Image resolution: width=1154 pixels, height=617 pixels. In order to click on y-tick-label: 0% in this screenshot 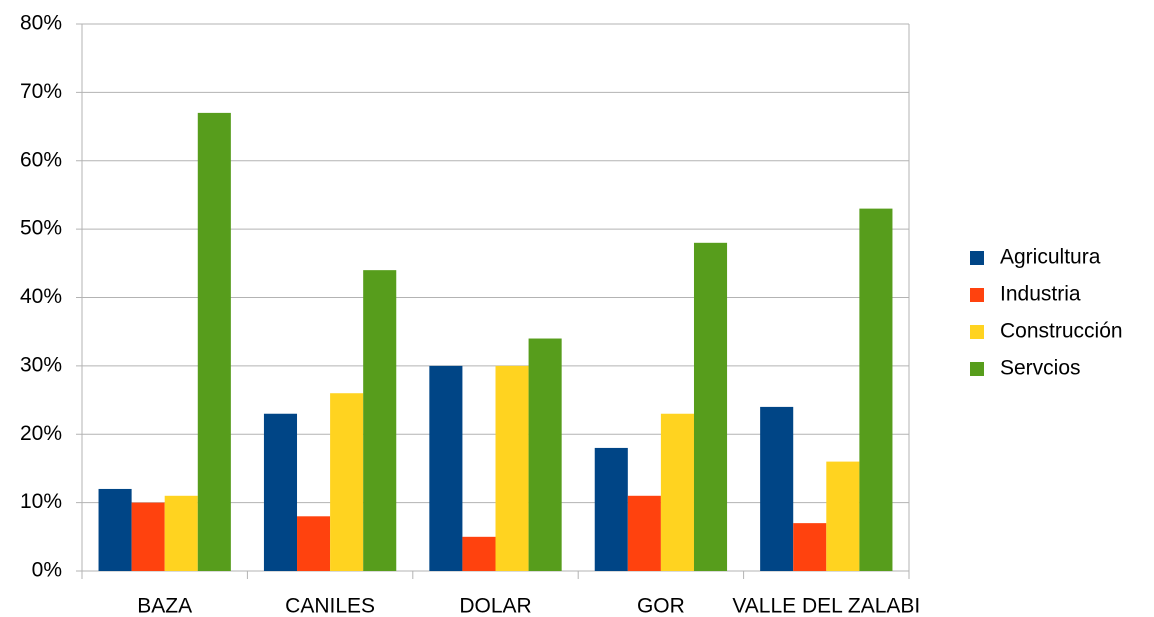, I will do `click(47, 570)`.